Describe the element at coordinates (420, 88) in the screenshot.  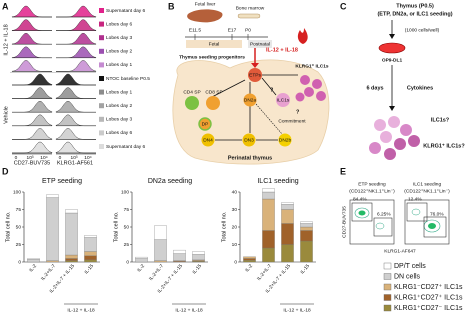
I see `label: Cytokines` at that location.